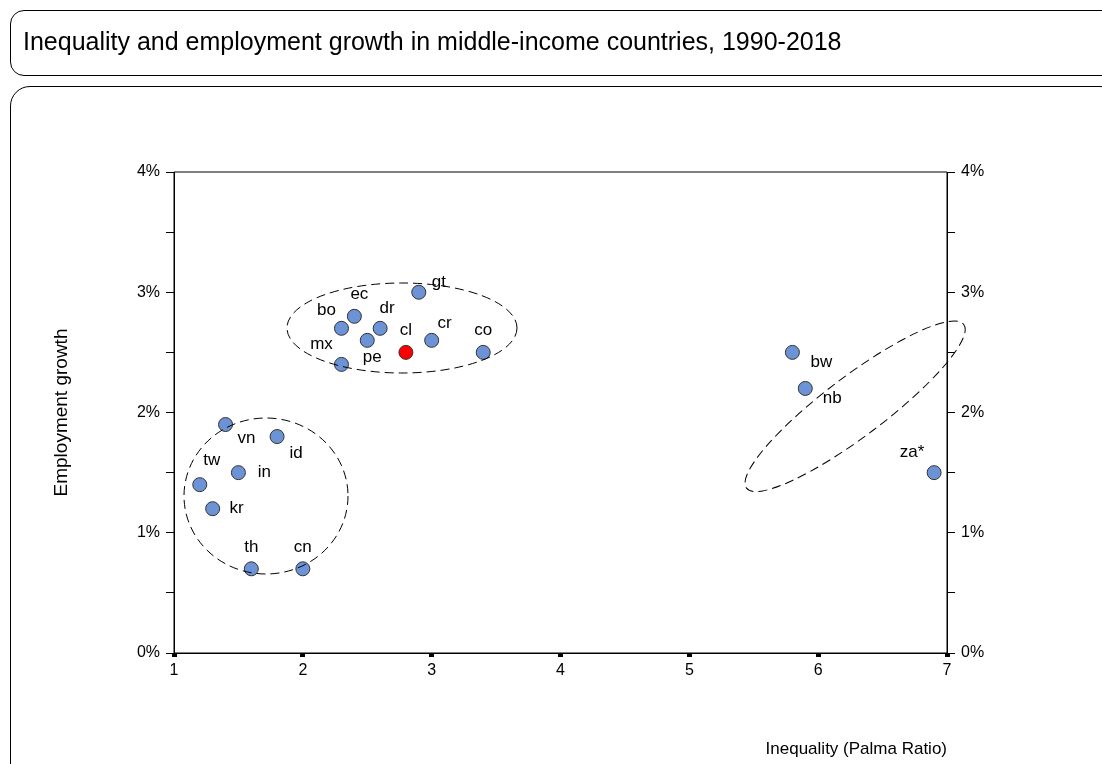 The height and width of the screenshot is (764, 1102). Describe the element at coordinates (689, 670) in the screenshot. I see `x-tick-label: 5` at that location.